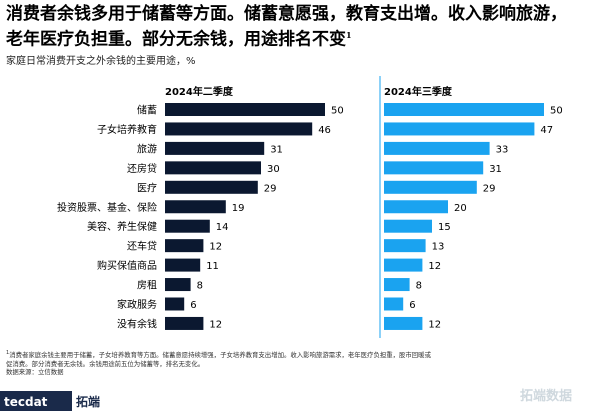  What do you see at coordinates (215, 324) in the screenshot?
I see `data-label-s1-11: 12` at bounding box center [215, 324].